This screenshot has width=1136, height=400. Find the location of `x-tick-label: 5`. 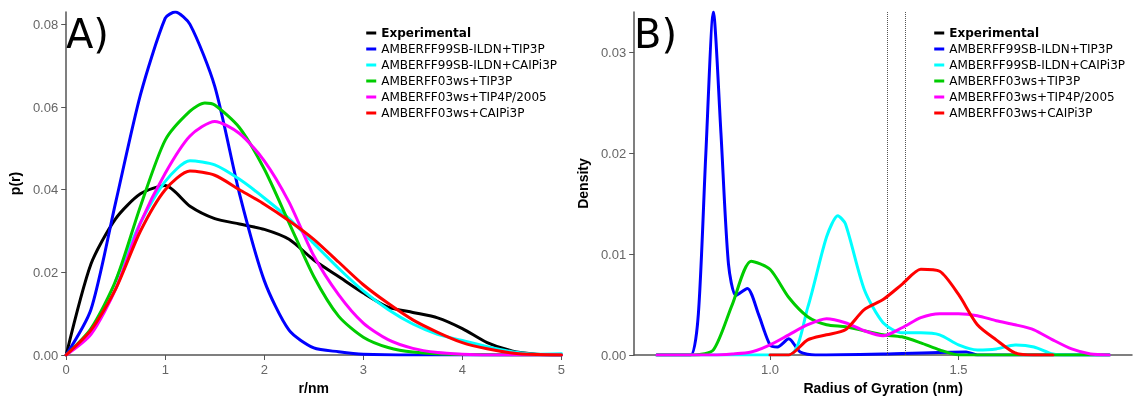

x-tick-label: 5 is located at coordinates (561, 369).